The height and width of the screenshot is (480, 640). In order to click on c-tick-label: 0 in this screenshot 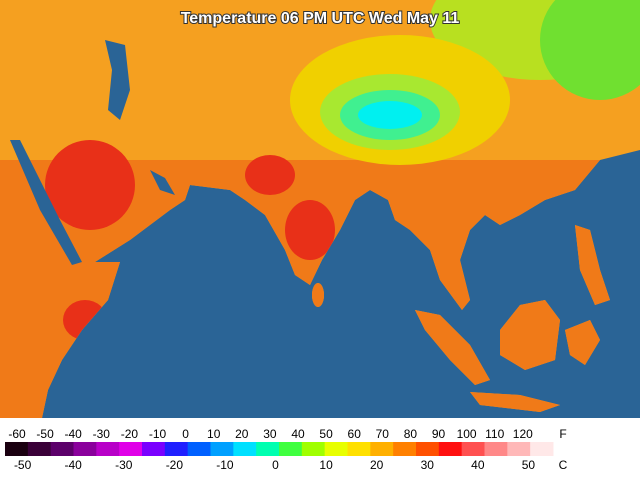, I will do `click(275, 465)`.